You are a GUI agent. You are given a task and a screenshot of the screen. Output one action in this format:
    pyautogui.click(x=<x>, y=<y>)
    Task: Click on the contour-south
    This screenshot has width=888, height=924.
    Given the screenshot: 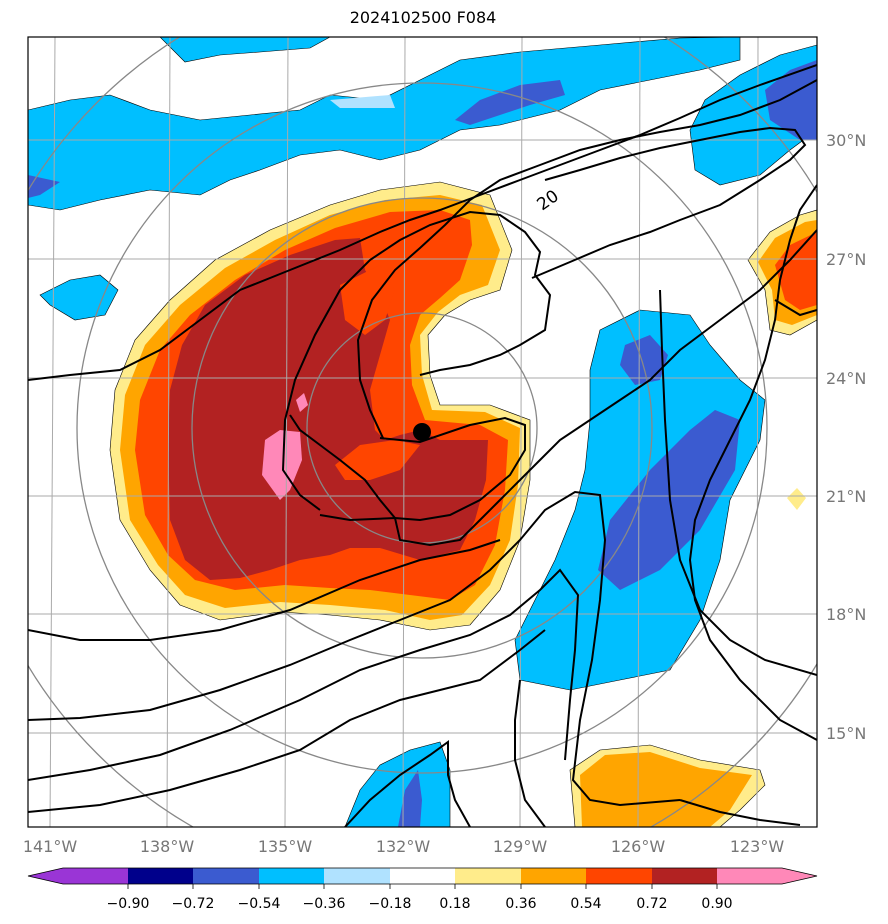 What is the action you would take?
    pyautogui.click(x=407, y=783)
    